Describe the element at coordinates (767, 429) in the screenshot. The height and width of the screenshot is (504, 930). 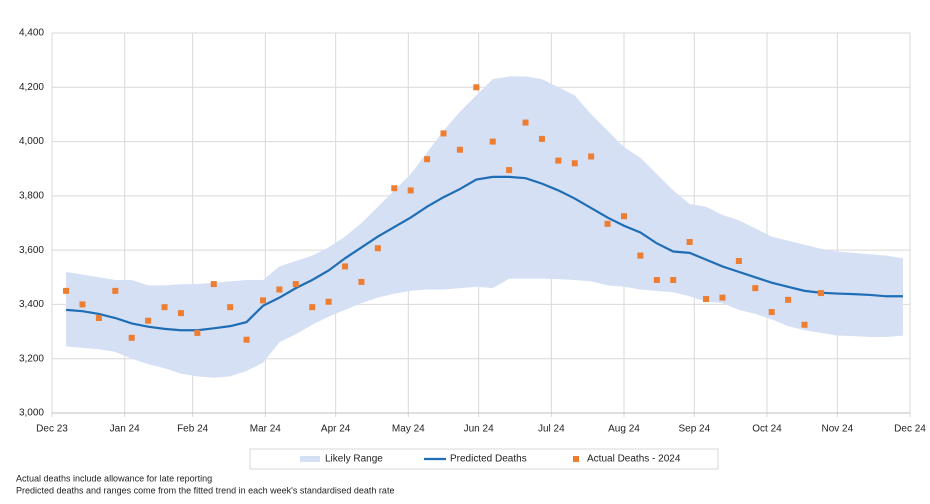
I see `x-tick-label: Oct 24` at that location.